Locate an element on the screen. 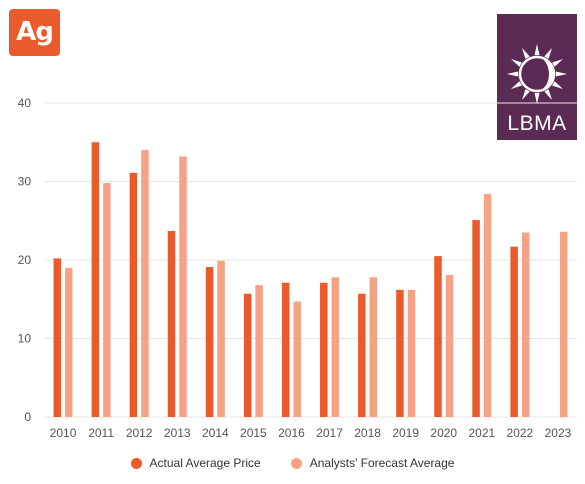 The width and height of the screenshot is (585, 484). x-tick-label: 2010 is located at coordinates (63, 433).